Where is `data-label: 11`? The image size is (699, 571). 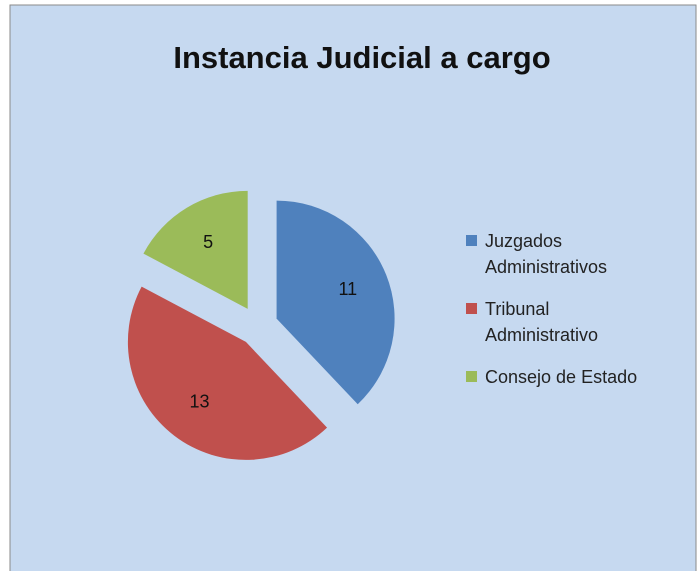
data-label: 11 is located at coordinates (347, 289).